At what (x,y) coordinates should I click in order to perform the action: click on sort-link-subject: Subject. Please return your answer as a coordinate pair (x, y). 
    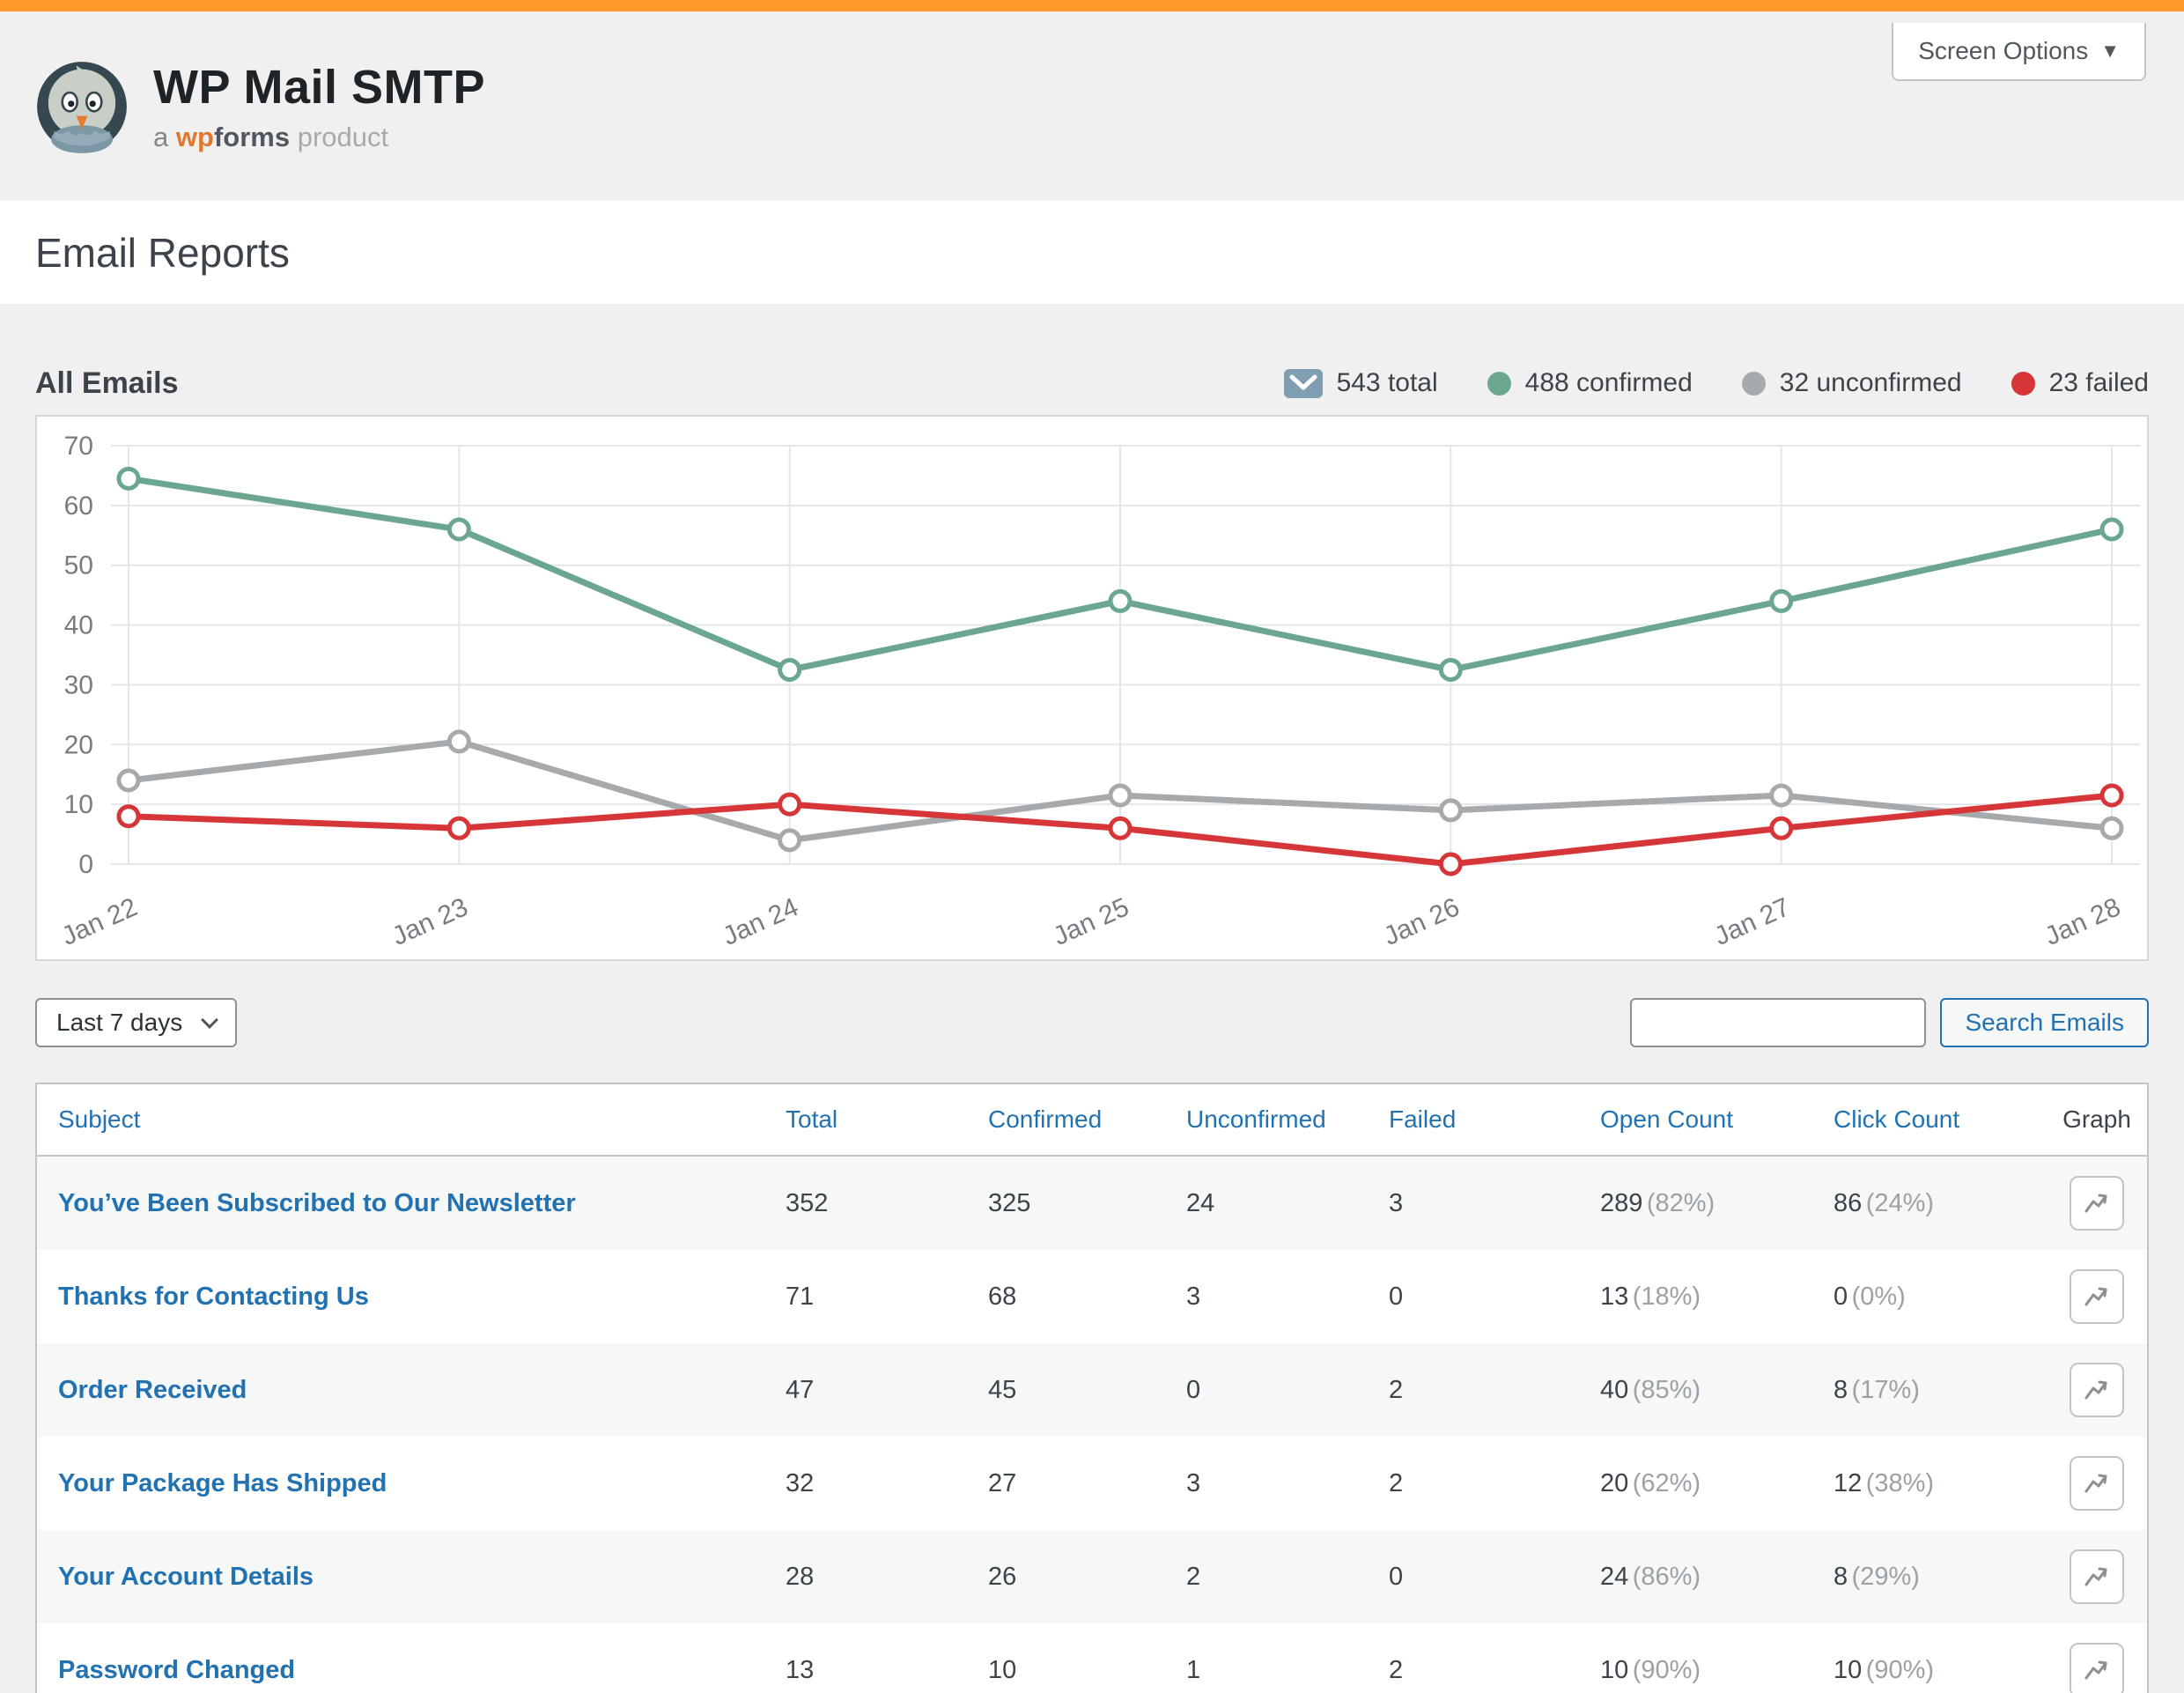
    Looking at the image, I should click on (99, 1119).